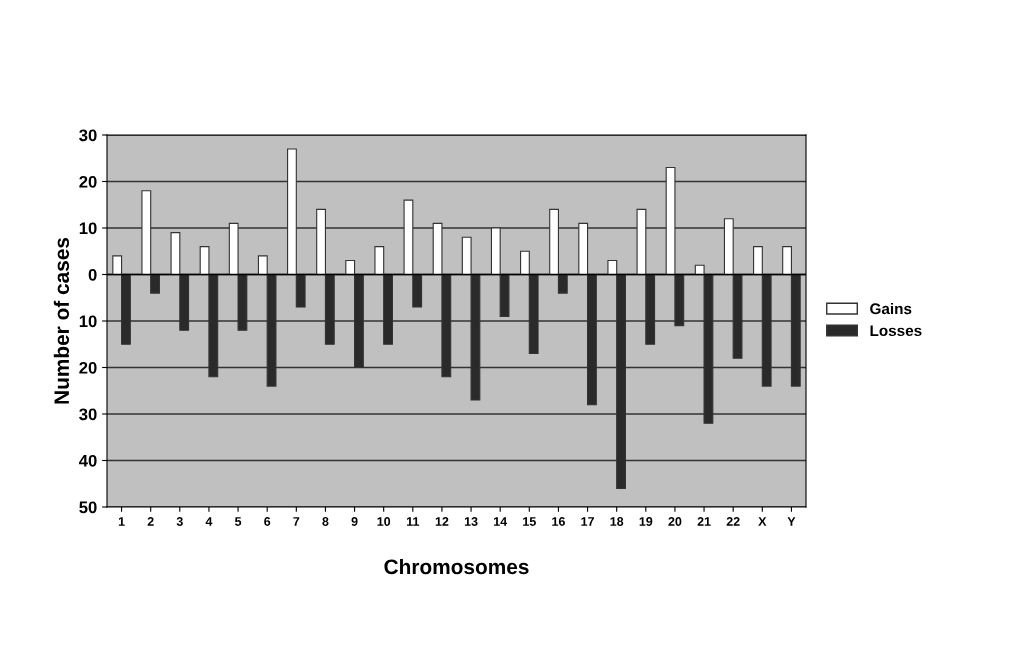  I want to click on x-tick-label: 13, so click(471, 521).